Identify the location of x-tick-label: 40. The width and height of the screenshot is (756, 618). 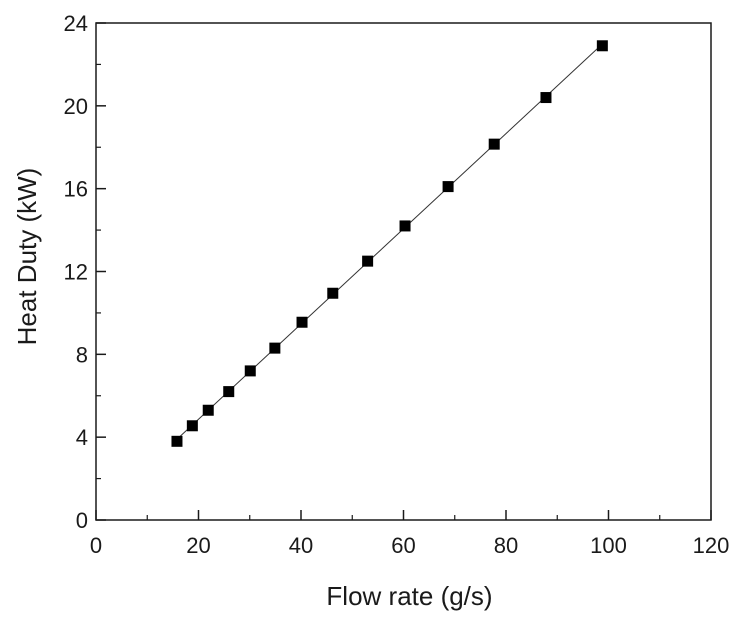
(301, 545).